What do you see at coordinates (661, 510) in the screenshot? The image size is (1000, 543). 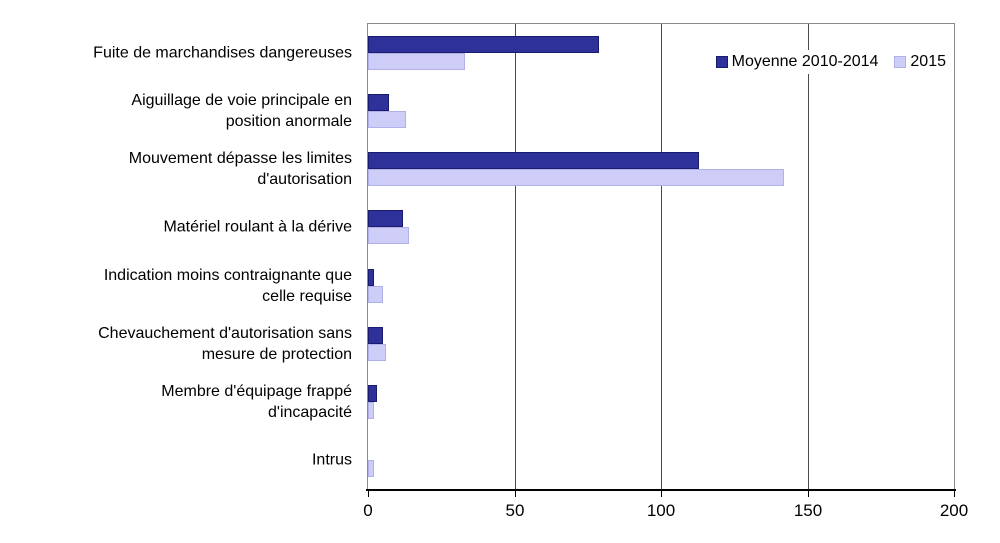 I see `x-axis-tick-label-100: 100` at bounding box center [661, 510].